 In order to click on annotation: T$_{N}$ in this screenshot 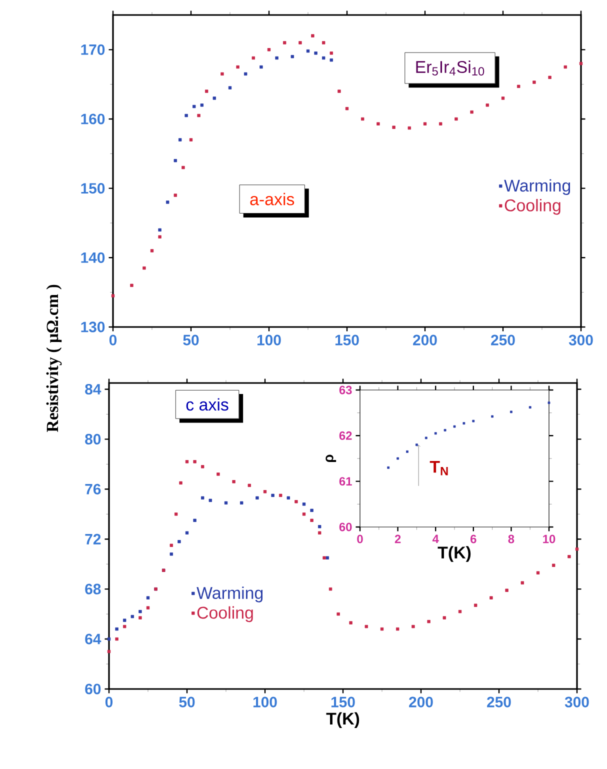, I will do `click(439, 468)`.